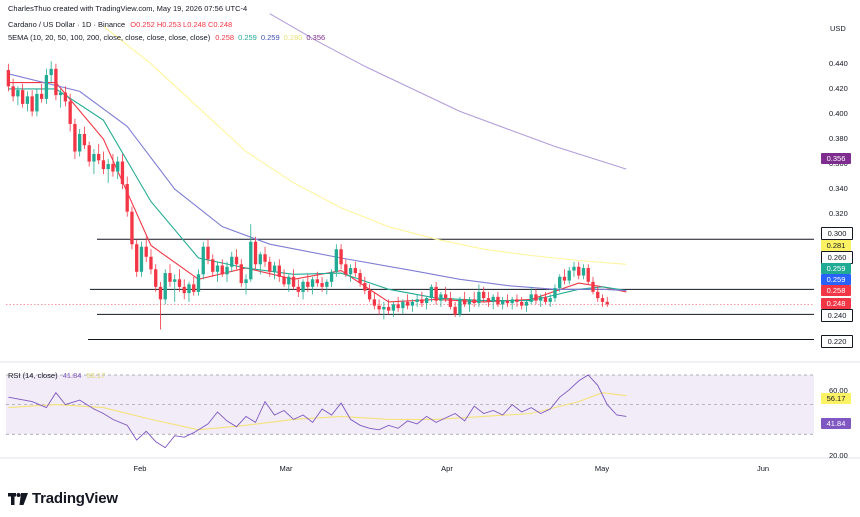  What do you see at coordinates (18, 498) in the screenshot?
I see `tradingview-logo-icon` at bounding box center [18, 498].